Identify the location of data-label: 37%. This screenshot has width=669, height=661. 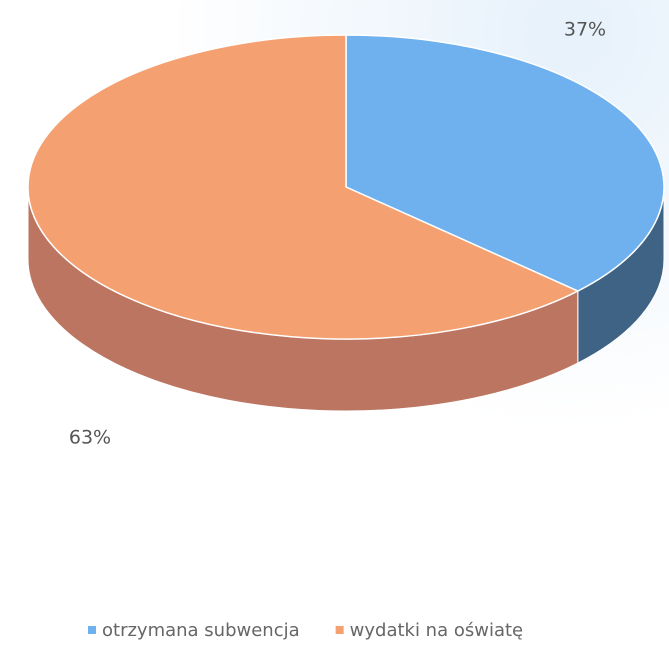
(585, 30).